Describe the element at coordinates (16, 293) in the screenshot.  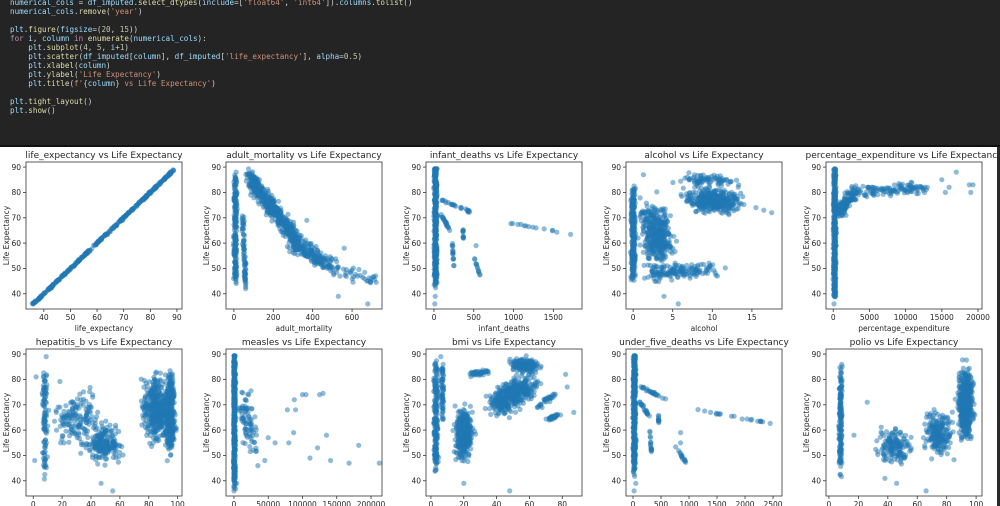
I see `y-tick-label: 40` at that location.